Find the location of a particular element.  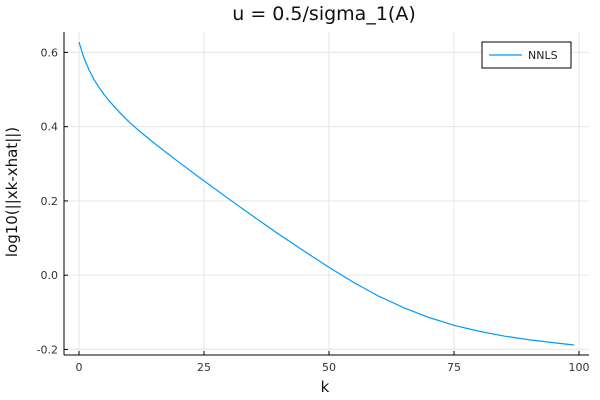

chart-title: u = 0.5/sigma_1(A) is located at coordinates (323, 14).